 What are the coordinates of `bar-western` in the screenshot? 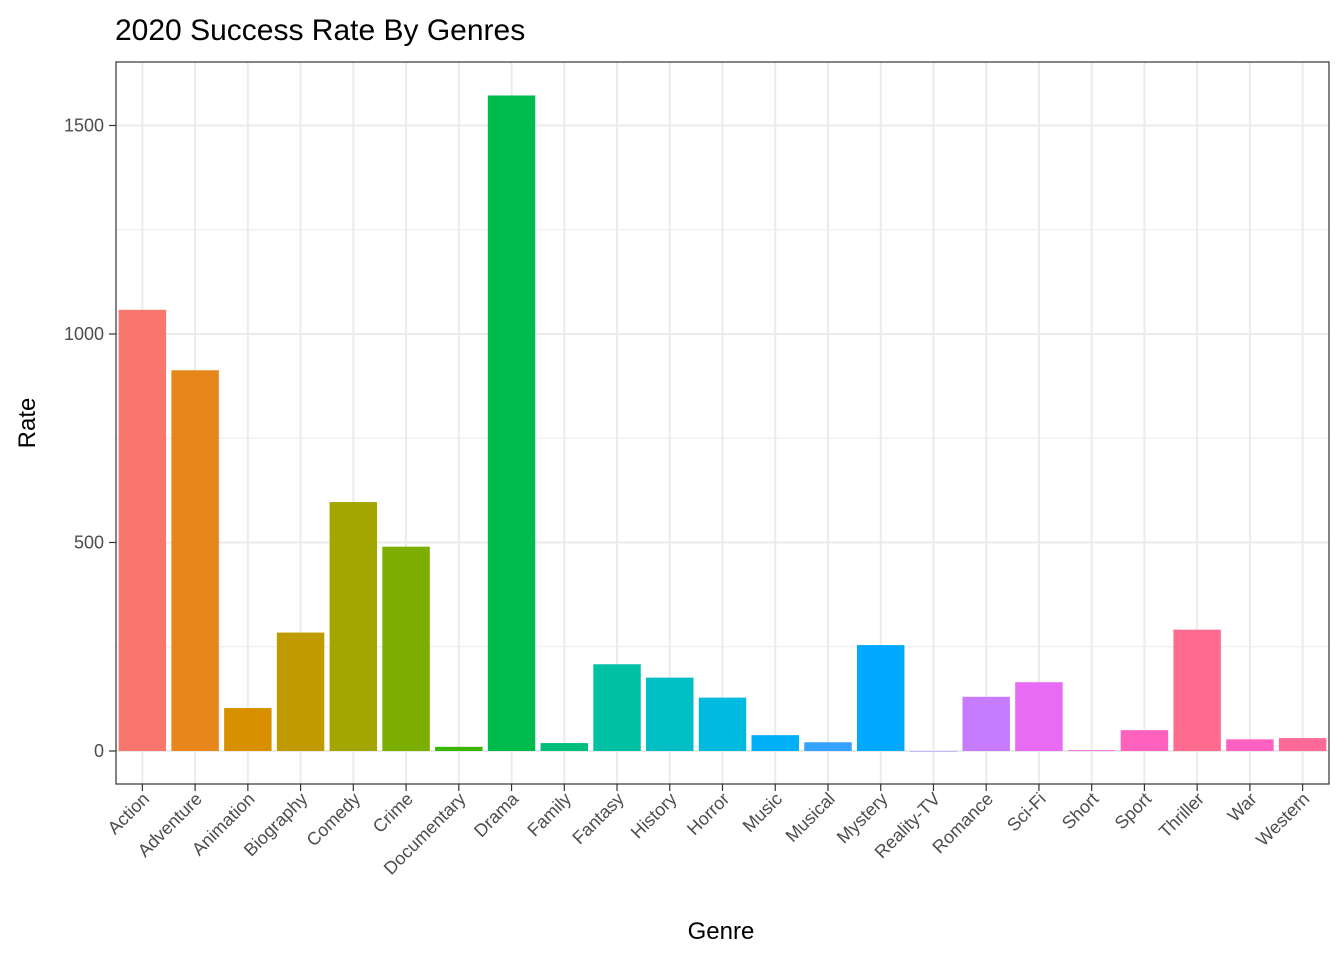 It's located at (1302, 744).